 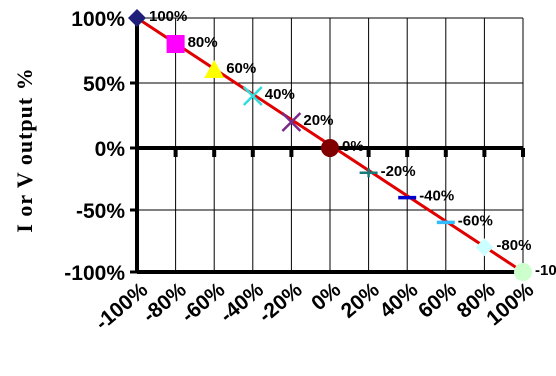 I want to click on y-tick-label: 100%, so click(x=98, y=19).